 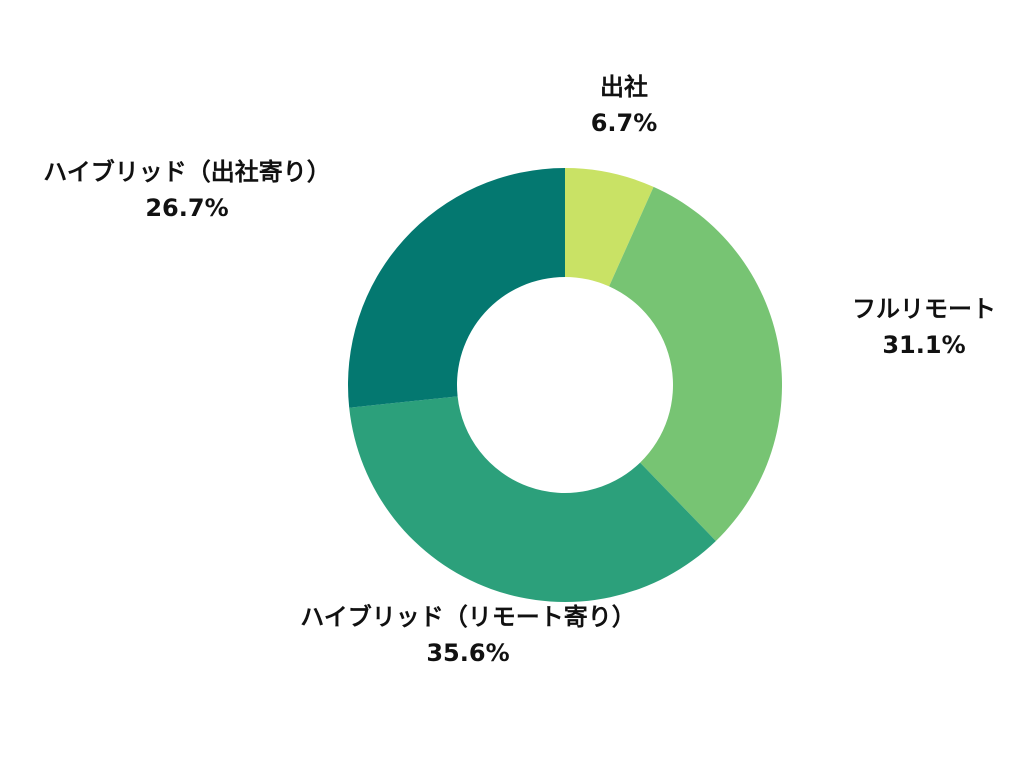 I want to click on slice-label-1: 出社, so click(x=624, y=87).